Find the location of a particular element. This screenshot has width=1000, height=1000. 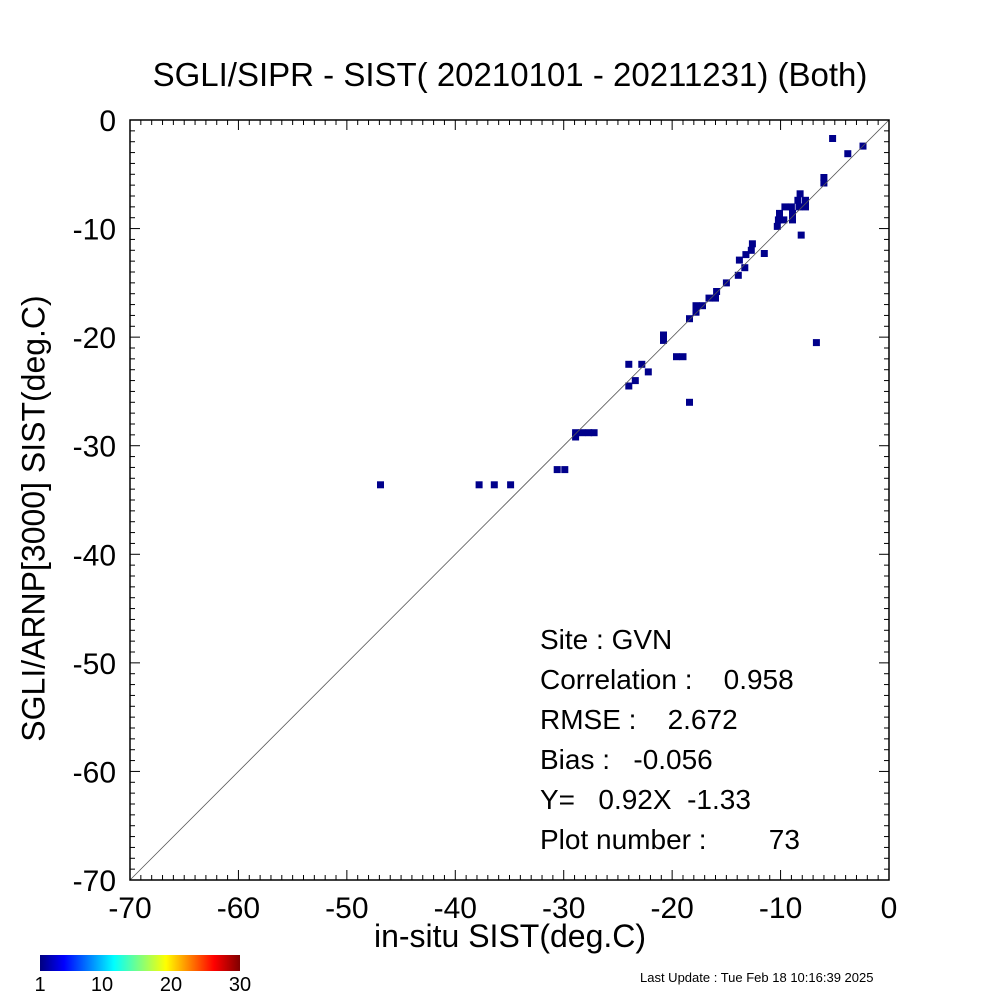

plot-number-label: Plot number : 73 is located at coordinates (670, 839).